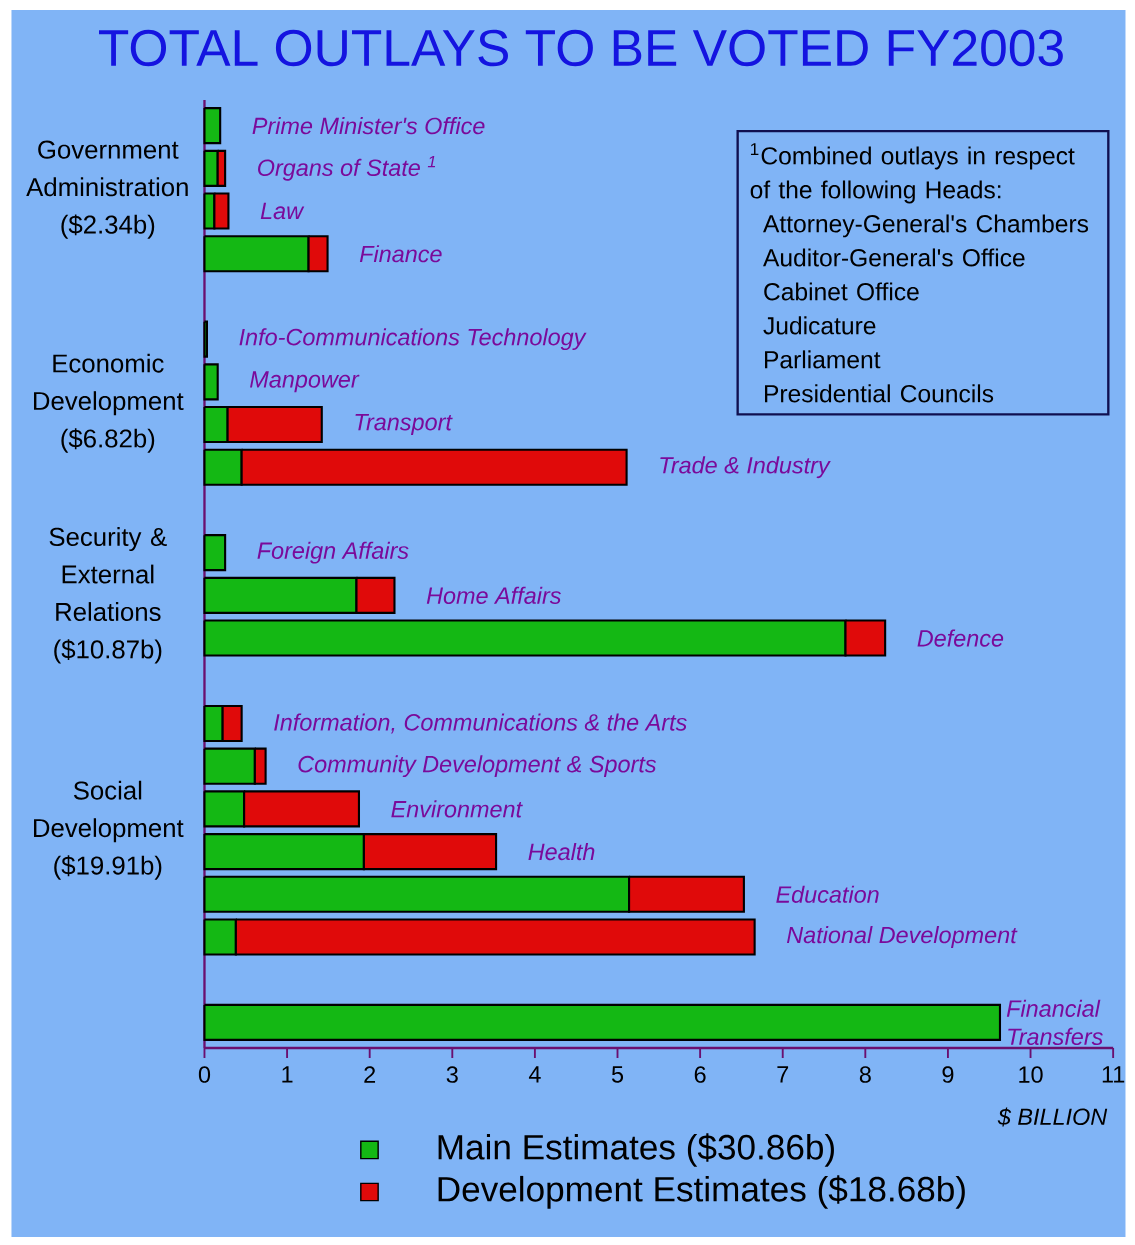 This screenshot has height=1245, width=1135. What do you see at coordinates (902, 937) in the screenshot?
I see `y-tick-label: National Development` at bounding box center [902, 937].